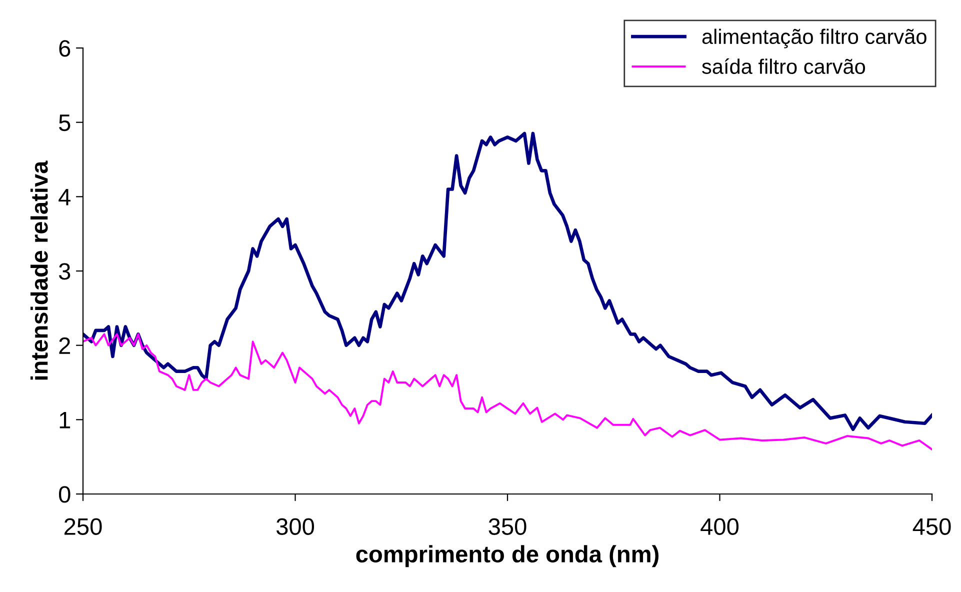 The width and height of the screenshot is (961, 592). What do you see at coordinates (83, 526) in the screenshot?
I see `x-tick-label: 250` at bounding box center [83, 526].